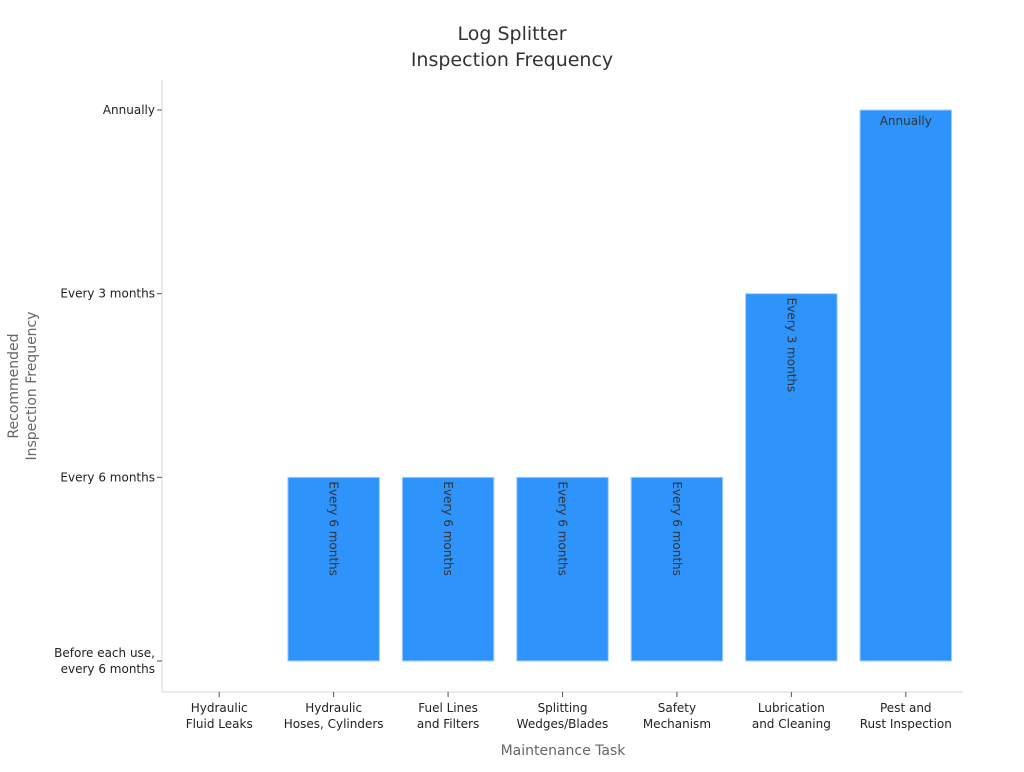 The width and height of the screenshot is (1024, 772). I want to click on x-tick-label: Rust Inspection, so click(906, 724).